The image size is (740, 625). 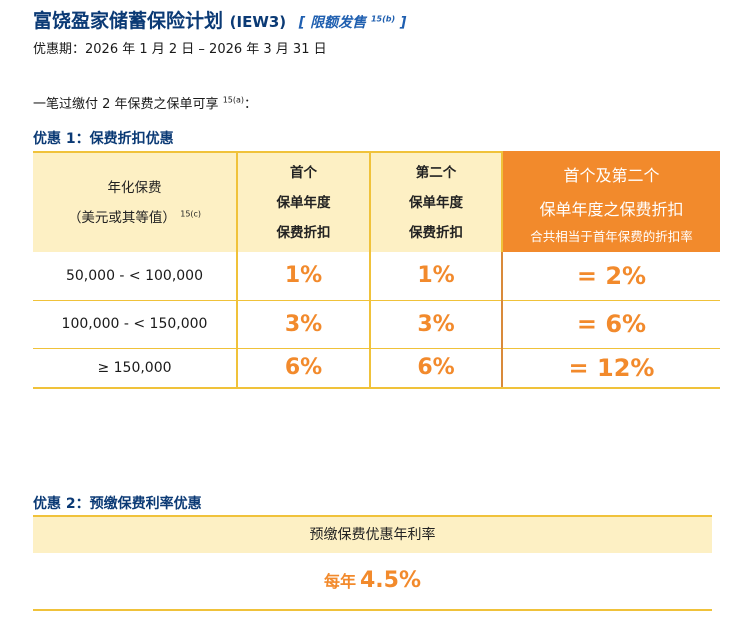 I want to click on offer-period: 优惠期：2026 年 1 月 2 日 – 2026 年 3 月 31 日, so click(x=180, y=49).